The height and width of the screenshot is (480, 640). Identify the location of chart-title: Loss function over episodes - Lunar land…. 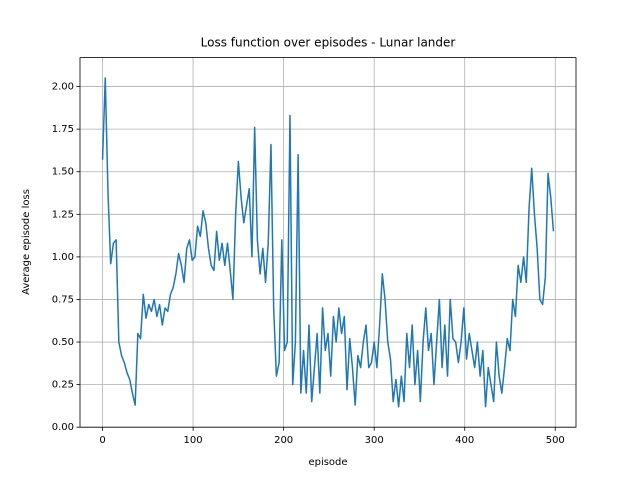
(328, 43).